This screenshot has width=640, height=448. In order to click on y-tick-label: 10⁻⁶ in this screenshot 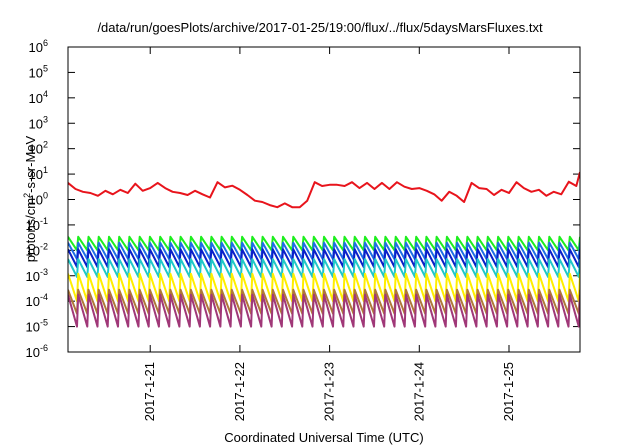, I will do `click(37, 351)`.